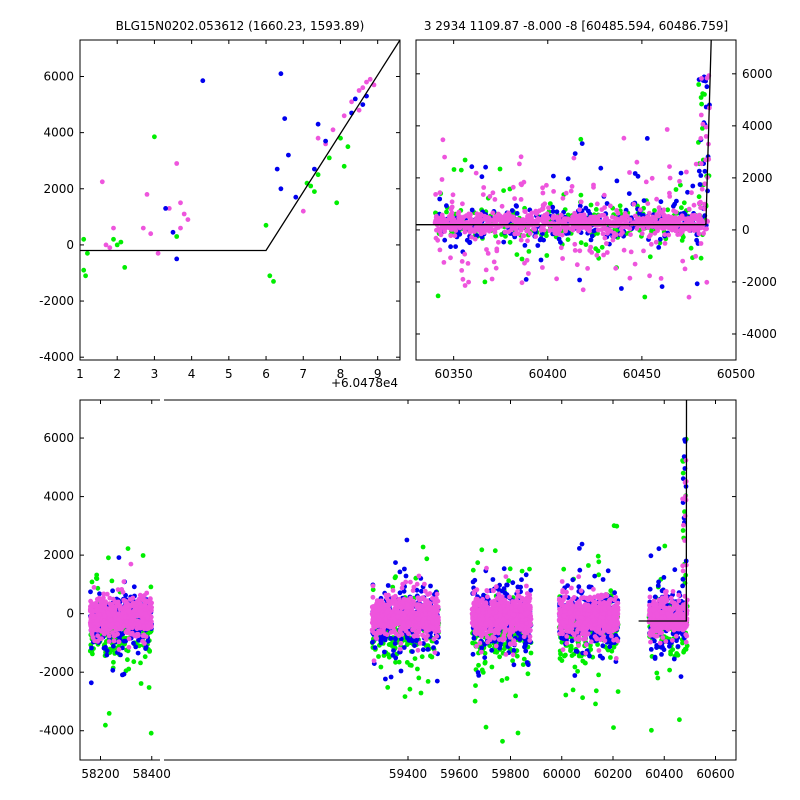 The width and height of the screenshot is (800, 800). What do you see at coordinates (642, 374) in the screenshot?
I see `top-right-xtick-label: 60450` at bounding box center [642, 374].